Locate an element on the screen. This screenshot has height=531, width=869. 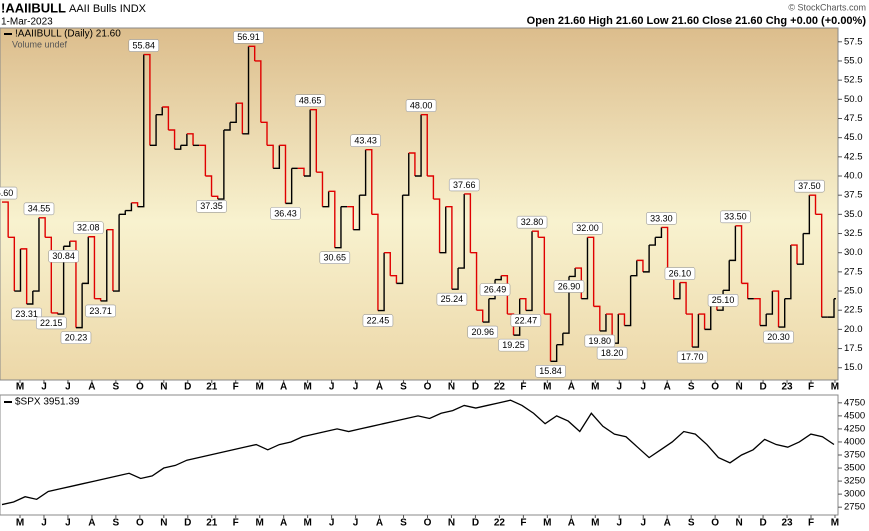
data-label: 26.90 is located at coordinates (569, 286).